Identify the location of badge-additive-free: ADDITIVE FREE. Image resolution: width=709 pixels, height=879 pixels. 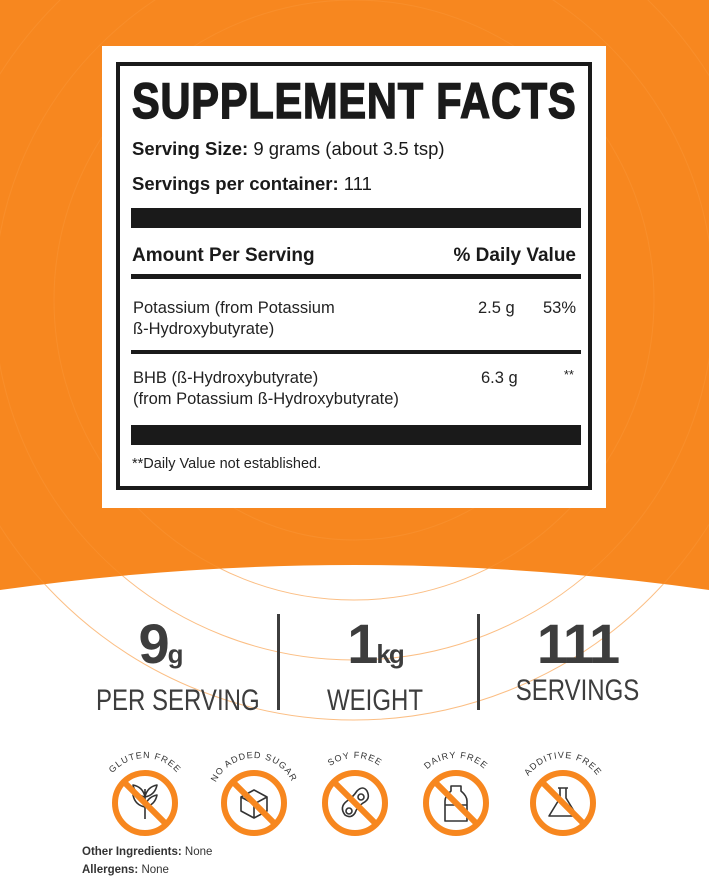
(563, 790).